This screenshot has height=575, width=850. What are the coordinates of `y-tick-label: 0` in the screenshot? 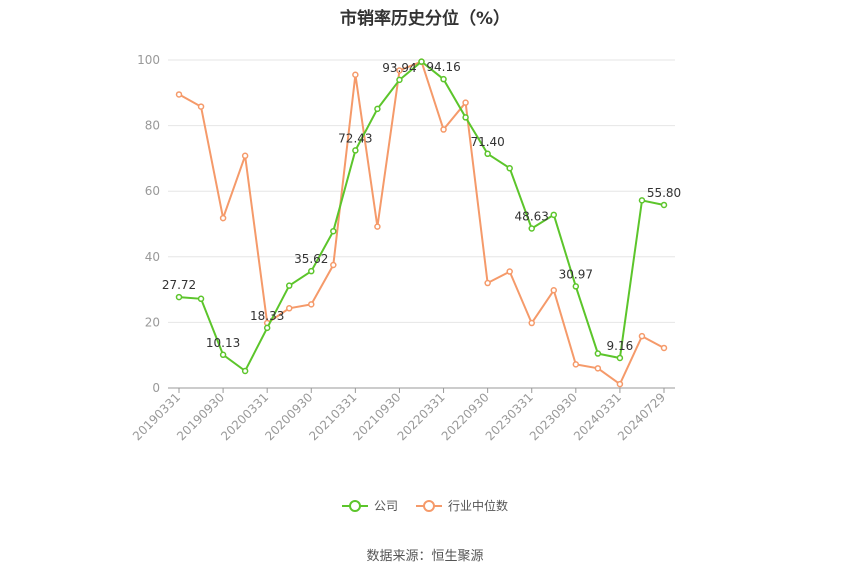 It's located at (156, 388).